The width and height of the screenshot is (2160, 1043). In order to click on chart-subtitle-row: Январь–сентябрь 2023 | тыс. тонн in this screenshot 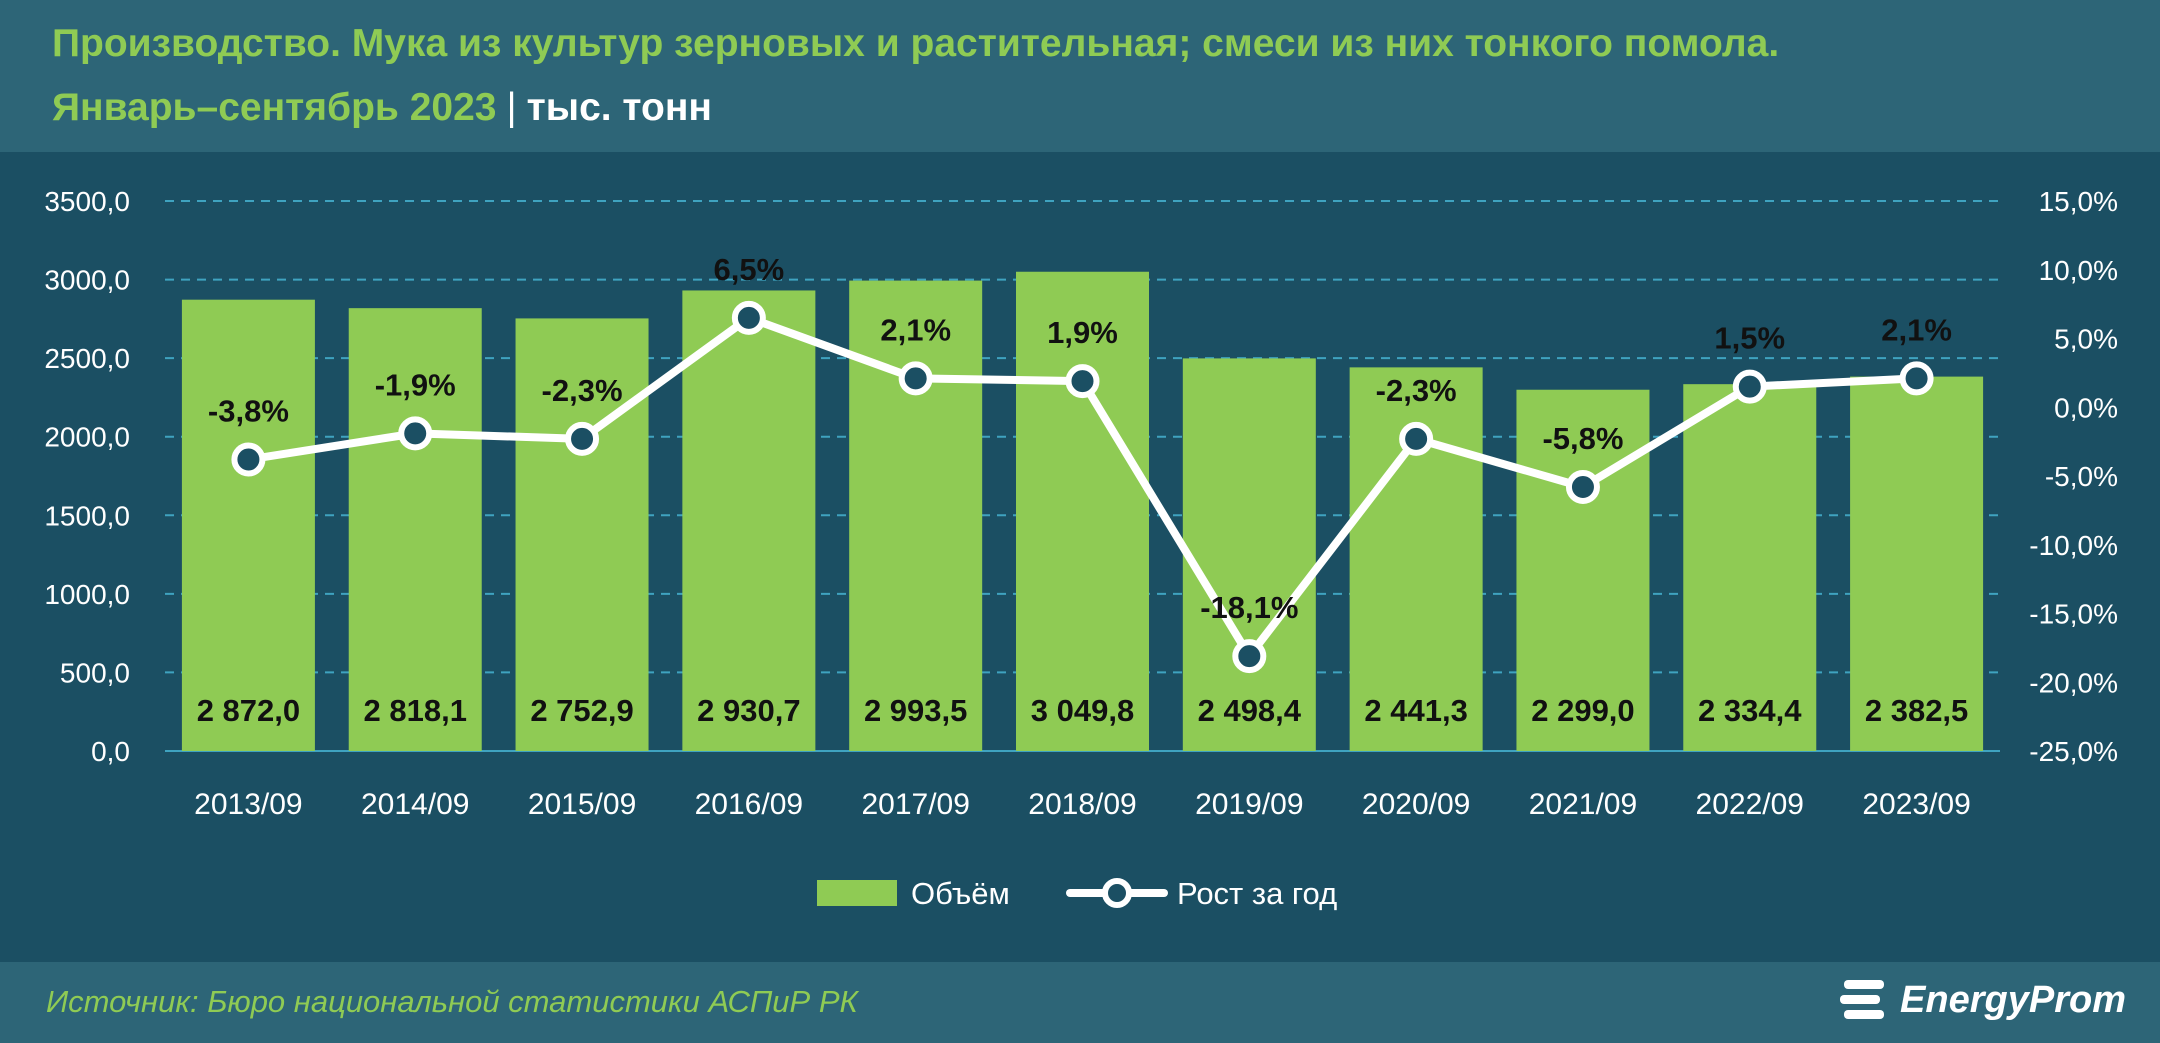, I will do `click(382, 108)`.